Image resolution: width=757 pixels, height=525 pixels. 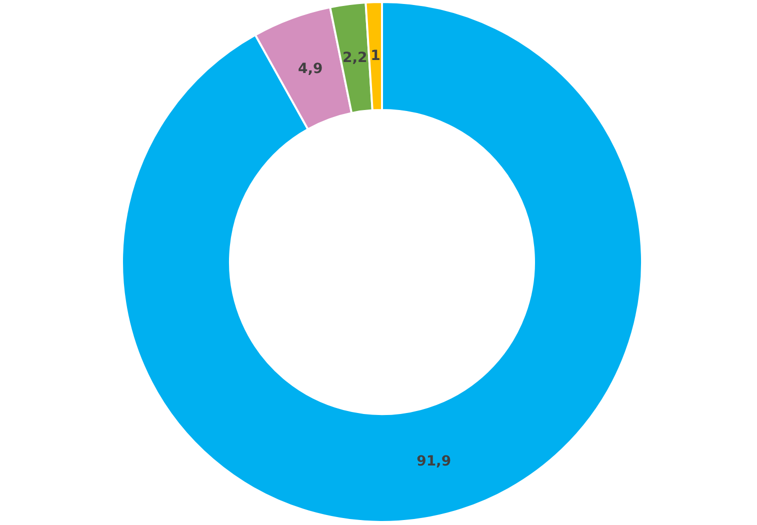 I want to click on data-label: 4,9, so click(x=310, y=68).